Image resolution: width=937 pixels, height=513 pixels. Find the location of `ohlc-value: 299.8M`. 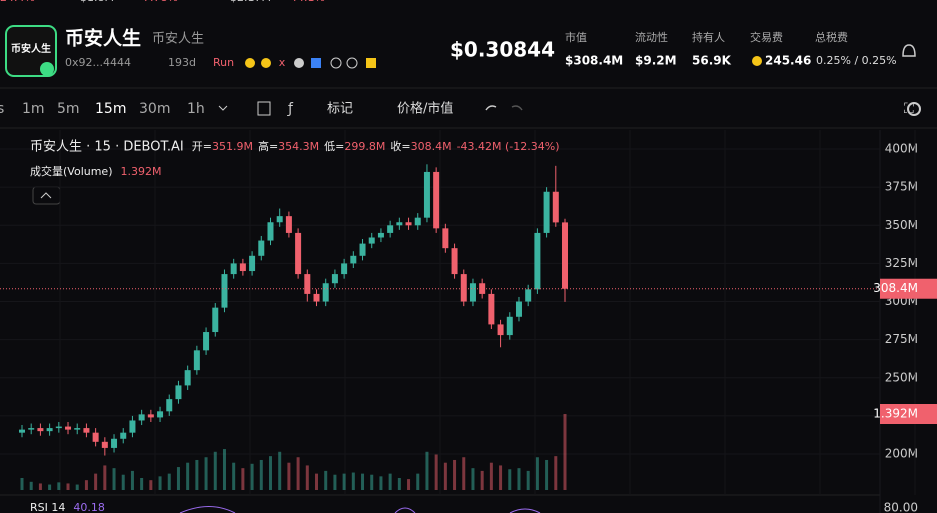

ohlc-value: 299.8M is located at coordinates (364, 146).